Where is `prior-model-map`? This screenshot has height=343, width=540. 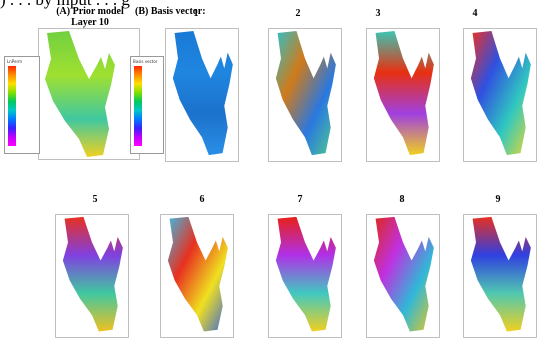 prior-model-map is located at coordinates (80, 94).